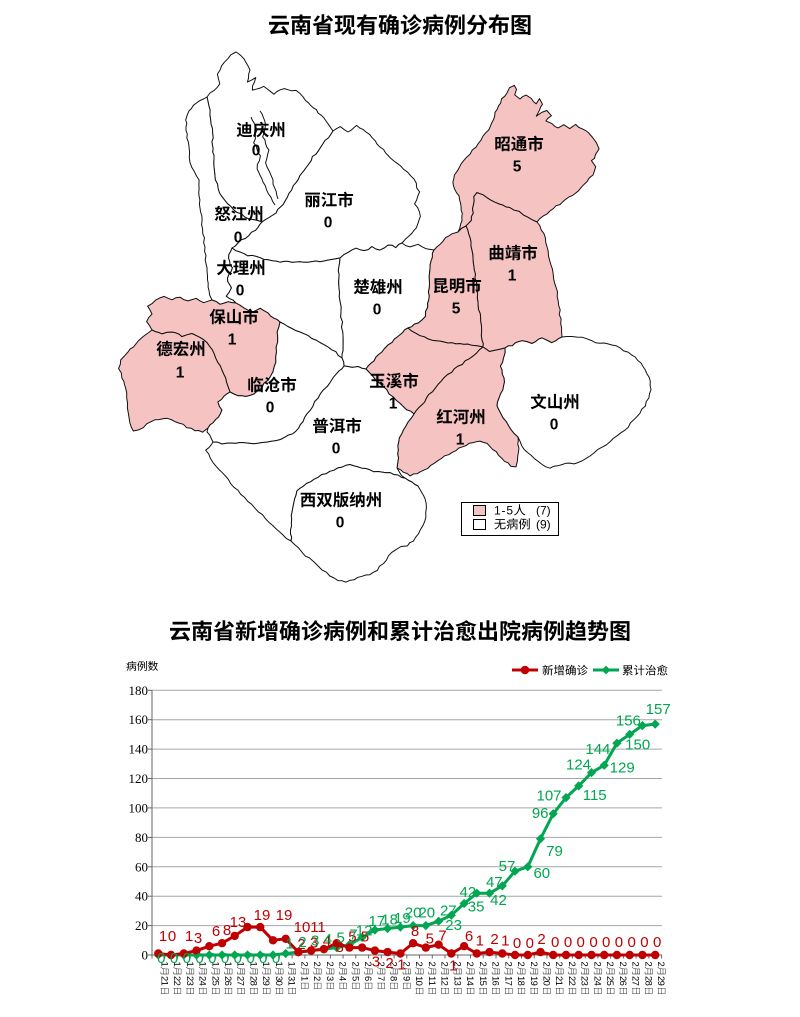 This screenshot has width=800, height=1017. What do you see at coordinates (139, 749) in the screenshot?
I see `svg-text: 140` at bounding box center [139, 749].